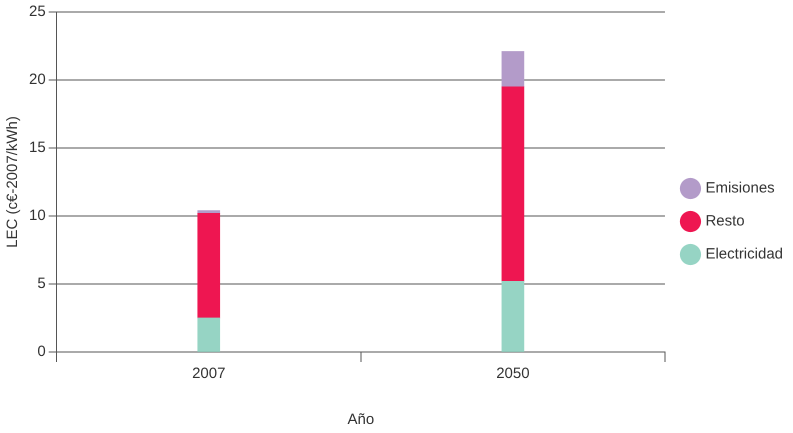 Image resolution: width=793 pixels, height=433 pixels. Describe the element at coordinates (13, 182) in the screenshot. I see `y-axis-title: LEC (c€-2007/kWh)` at that location.